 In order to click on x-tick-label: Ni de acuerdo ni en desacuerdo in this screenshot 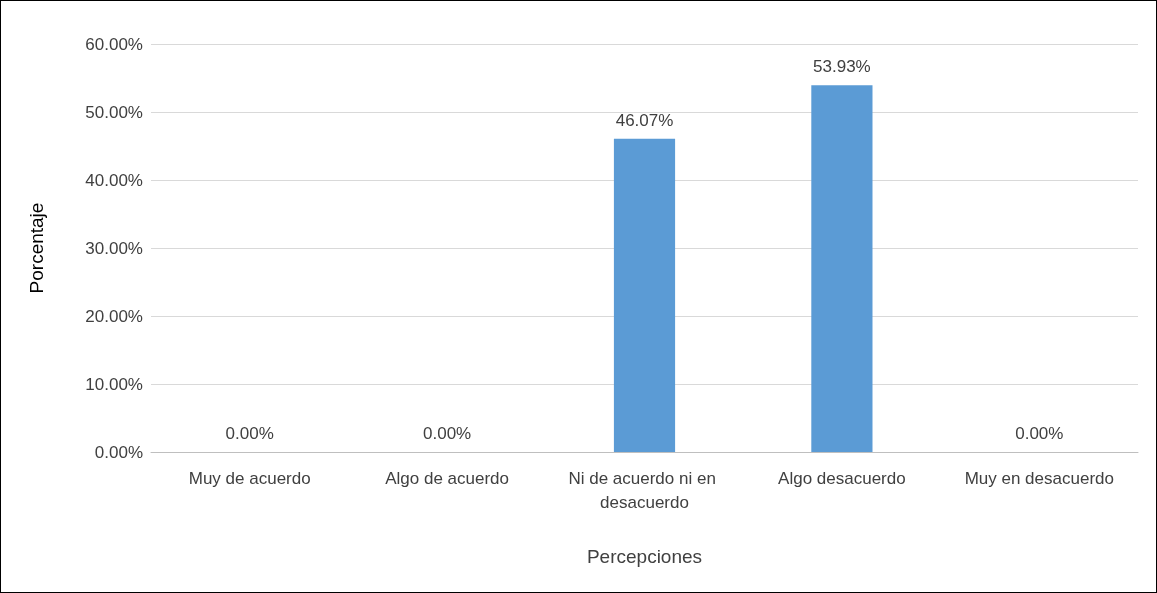, I will do `click(644, 490)`.